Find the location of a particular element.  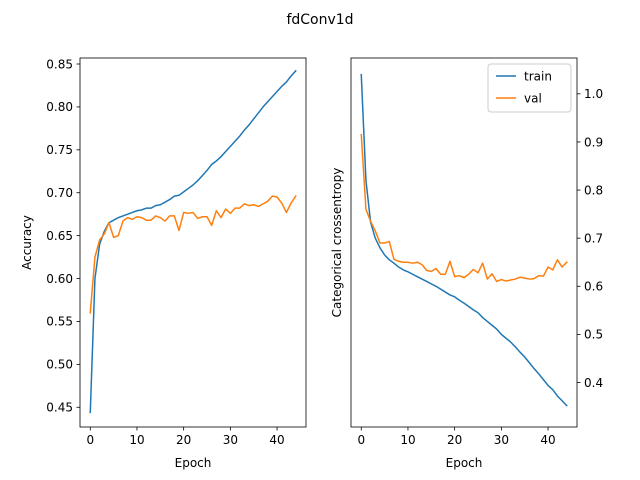

y-tick-label: 0.9 is located at coordinates (593, 142).